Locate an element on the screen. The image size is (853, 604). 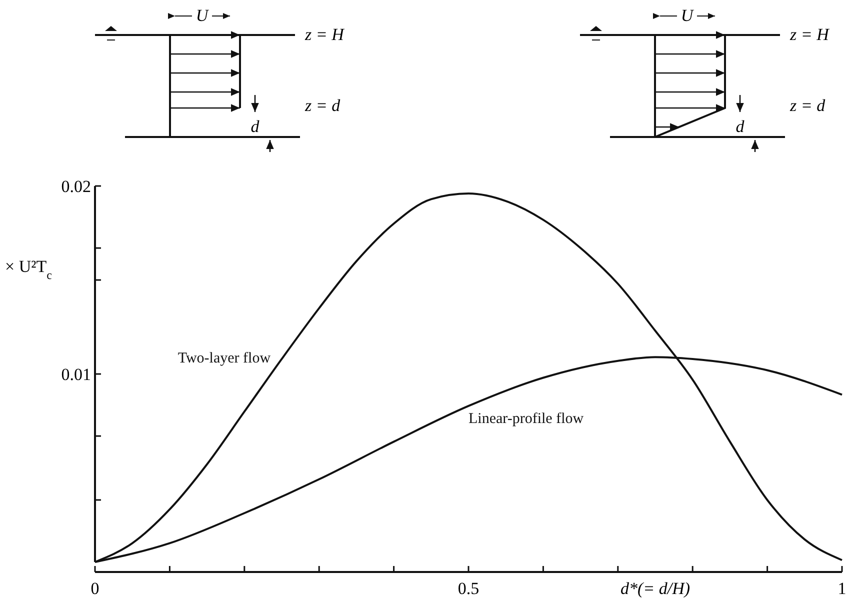
y-tick-label: 0.01 is located at coordinates (76, 374).